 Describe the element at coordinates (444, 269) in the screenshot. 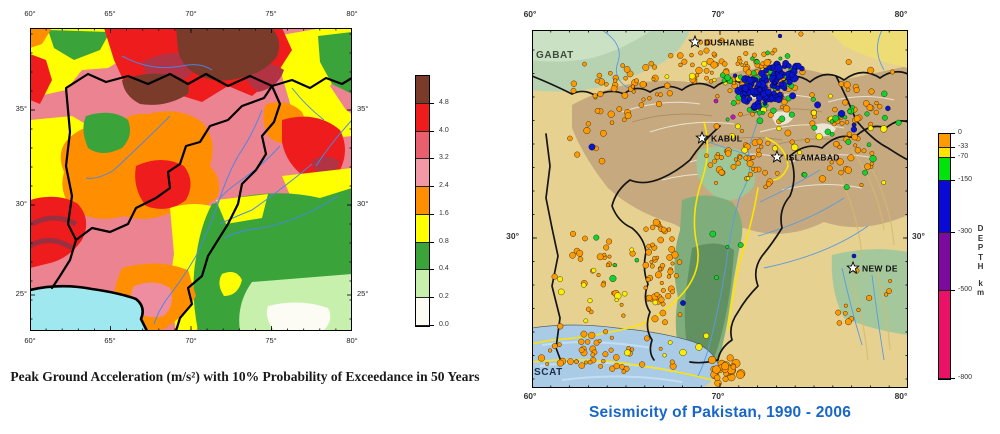

I see `pga-colorbar-tick-label: 0.4` at that location.